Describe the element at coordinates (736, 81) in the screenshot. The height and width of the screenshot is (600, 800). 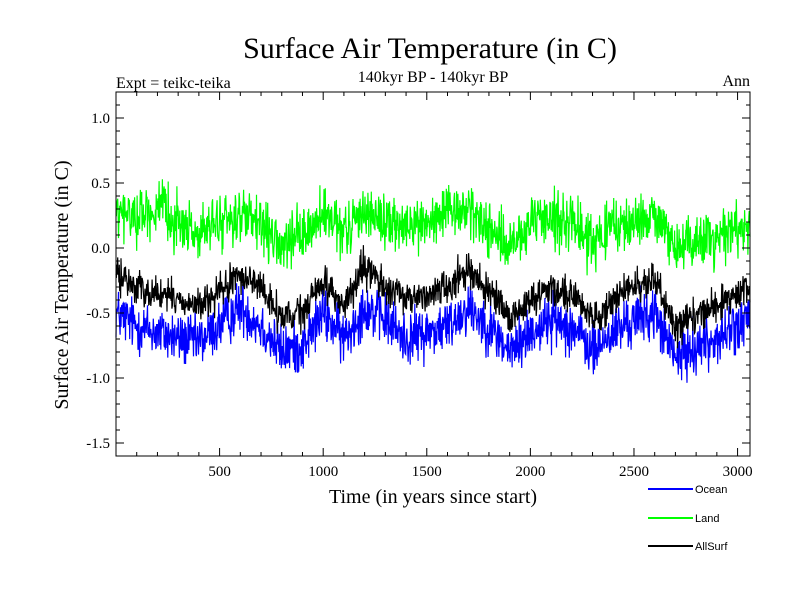
I see `chart-right-label: Ann` at that location.